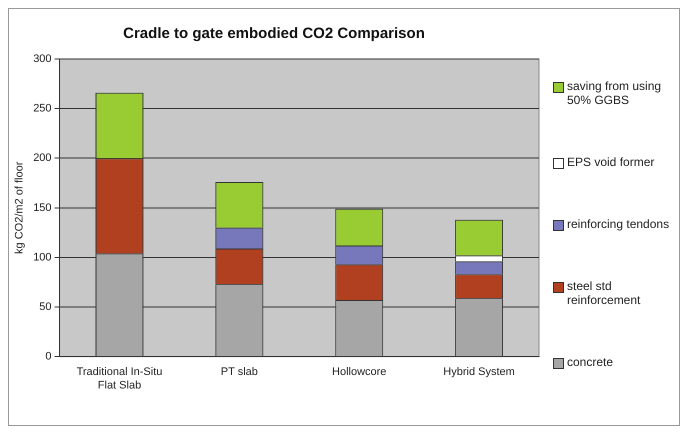  What do you see at coordinates (48, 356) in the screenshot?
I see `y-tick-label: 0` at bounding box center [48, 356].